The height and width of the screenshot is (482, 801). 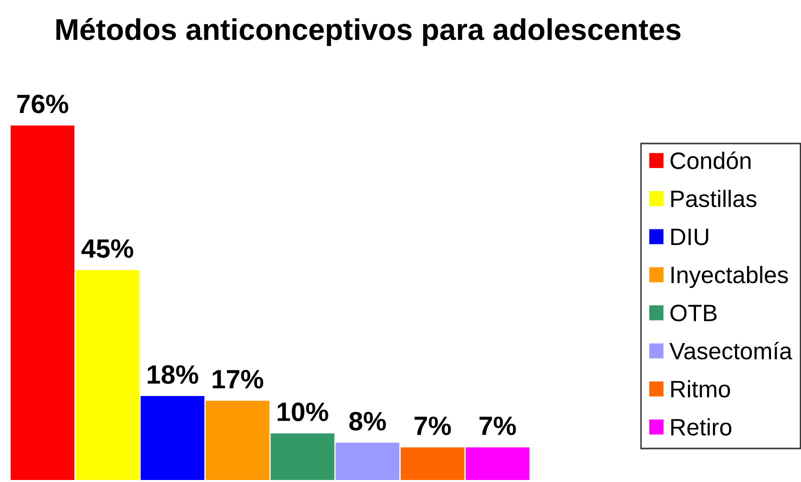 What do you see at coordinates (713, 199) in the screenshot?
I see `legend-label: Pastillas` at bounding box center [713, 199].